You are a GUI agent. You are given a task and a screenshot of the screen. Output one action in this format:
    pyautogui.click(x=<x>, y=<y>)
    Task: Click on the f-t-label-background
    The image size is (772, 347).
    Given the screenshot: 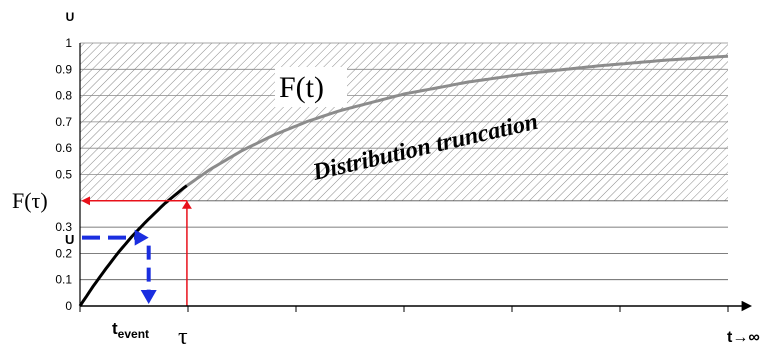 What is the action you would take?
    pyautogui.click(x=311, y=87)
    